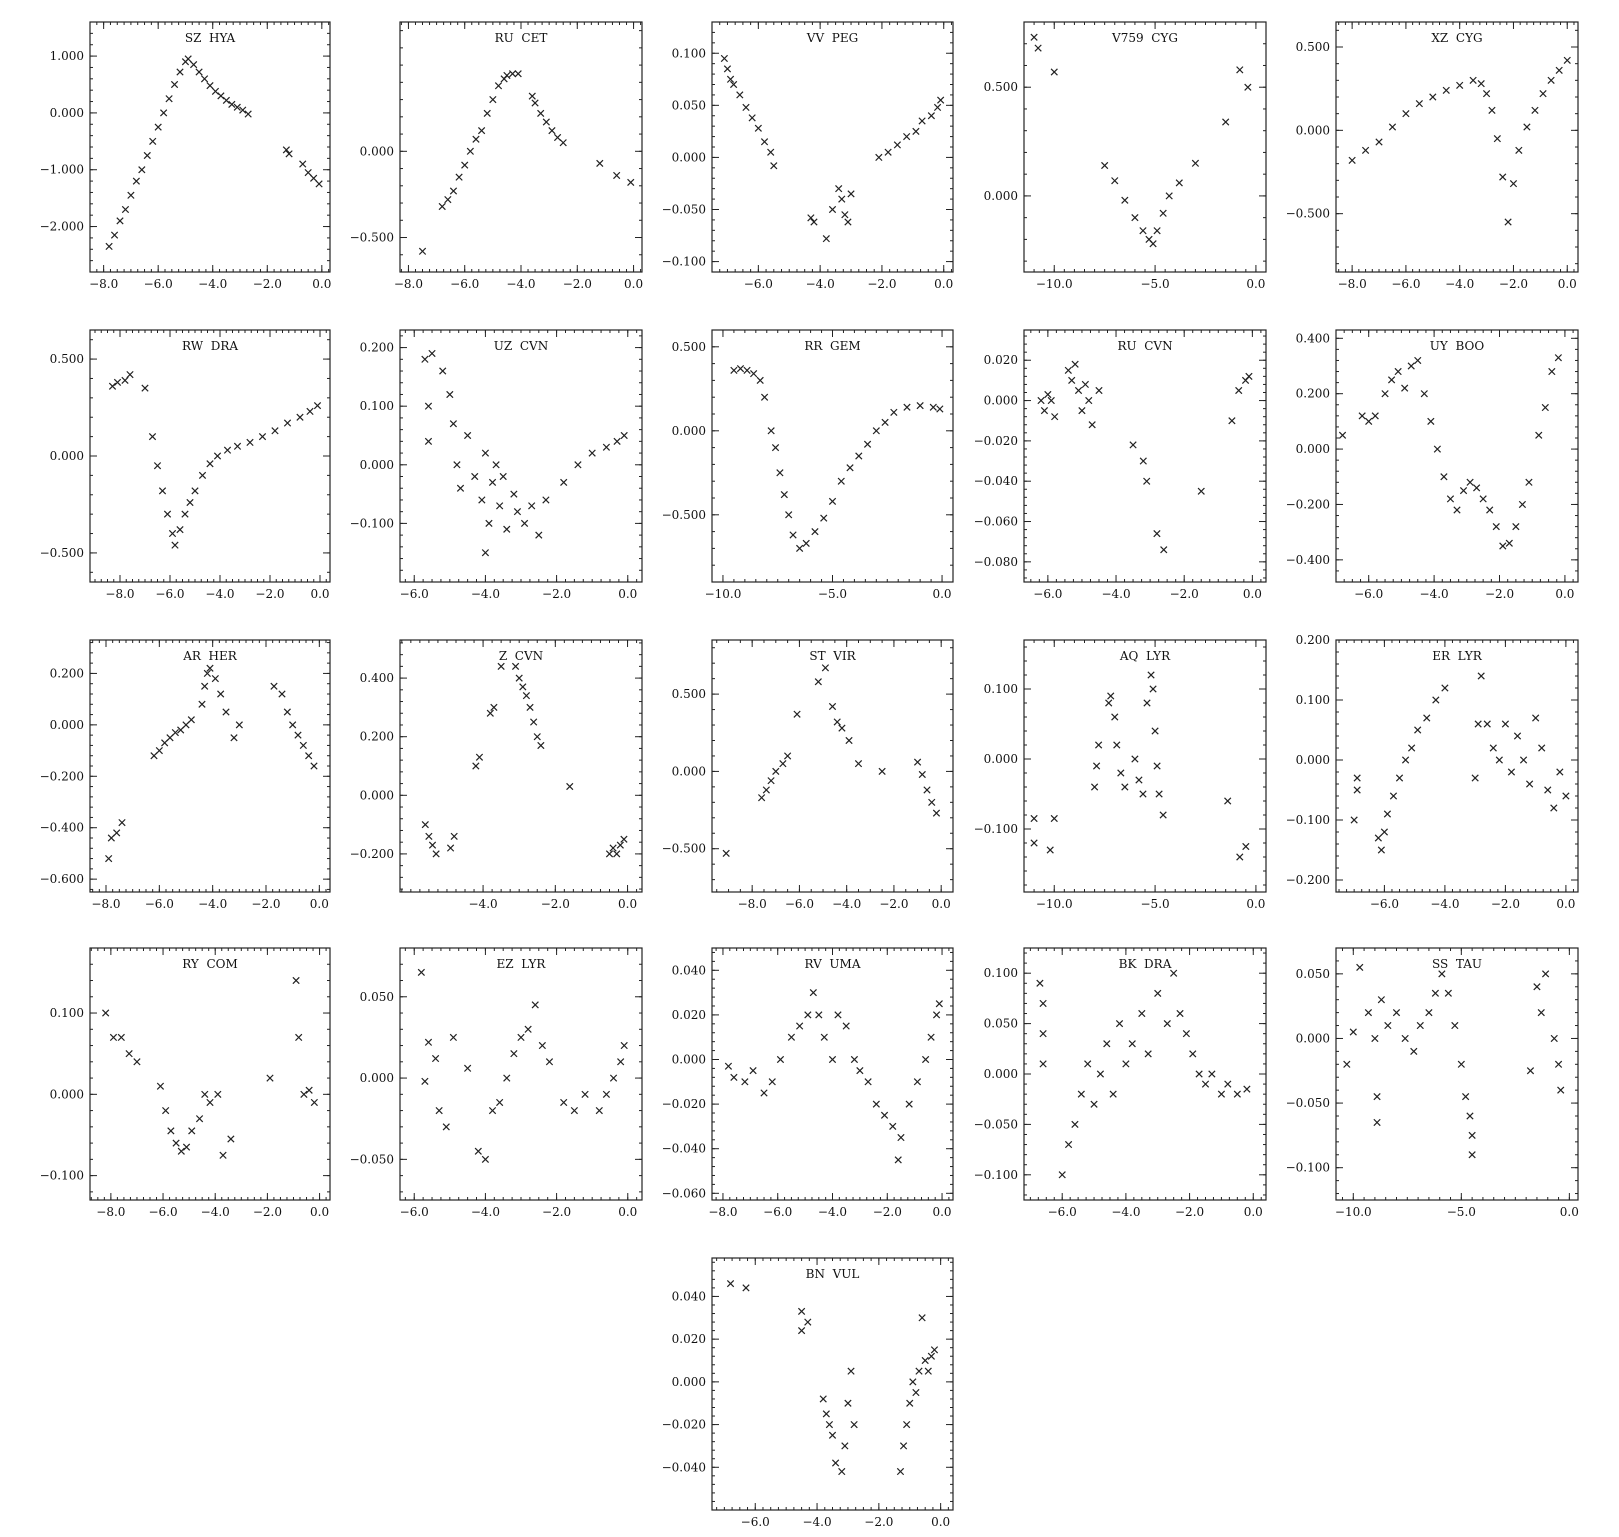 This screenshot has height=1537, width=1619. Describe the element at coordinates (496, 775) in the screenshot. I see `chart-panel-12: −4.0 −2.0 0.0 −0.200 0.000 0.200 0.400 Z CVN` at that location.